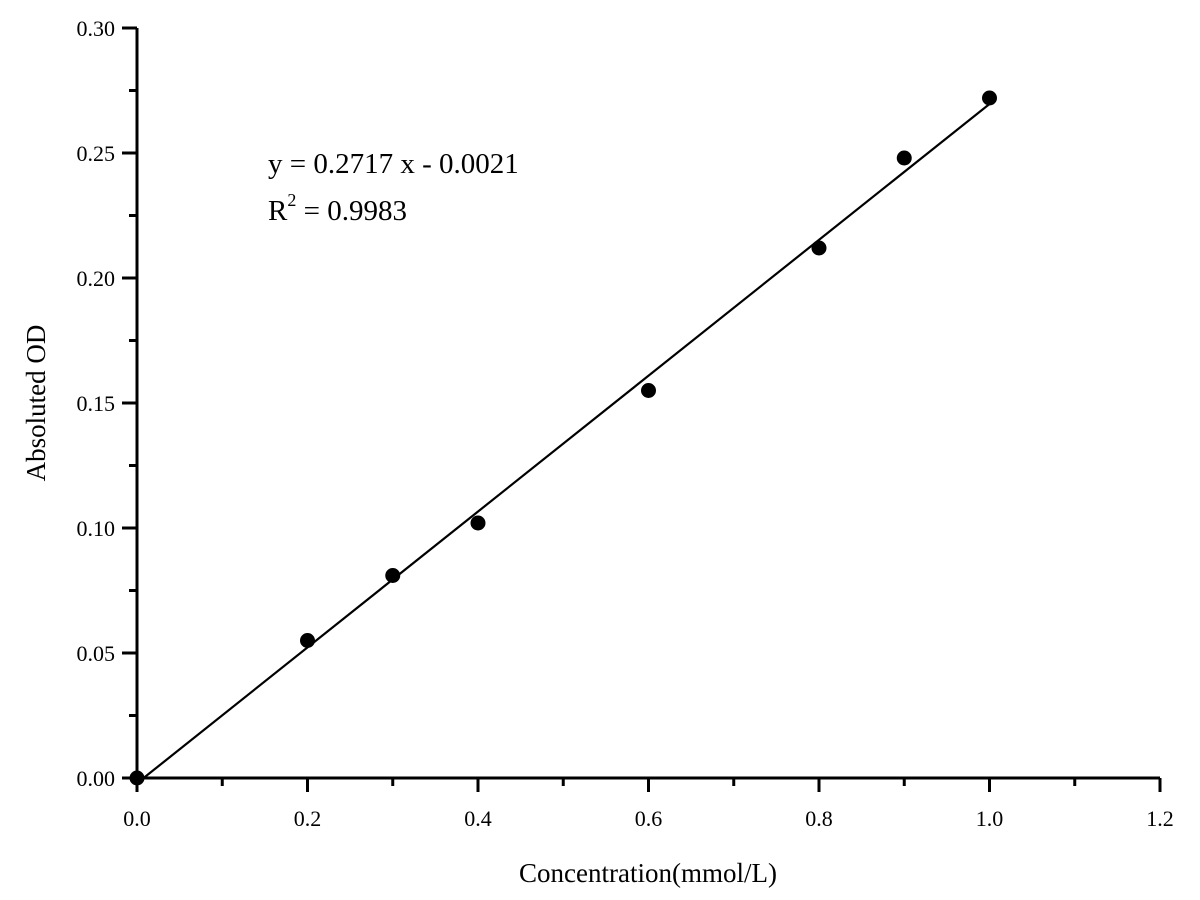 The height and width of the screenshot is (900, 1200). I want to click on x-axis-ticks: 0.0 0.2 0.4 0.6 0.8 1.0 1.2, so click(648, 804).